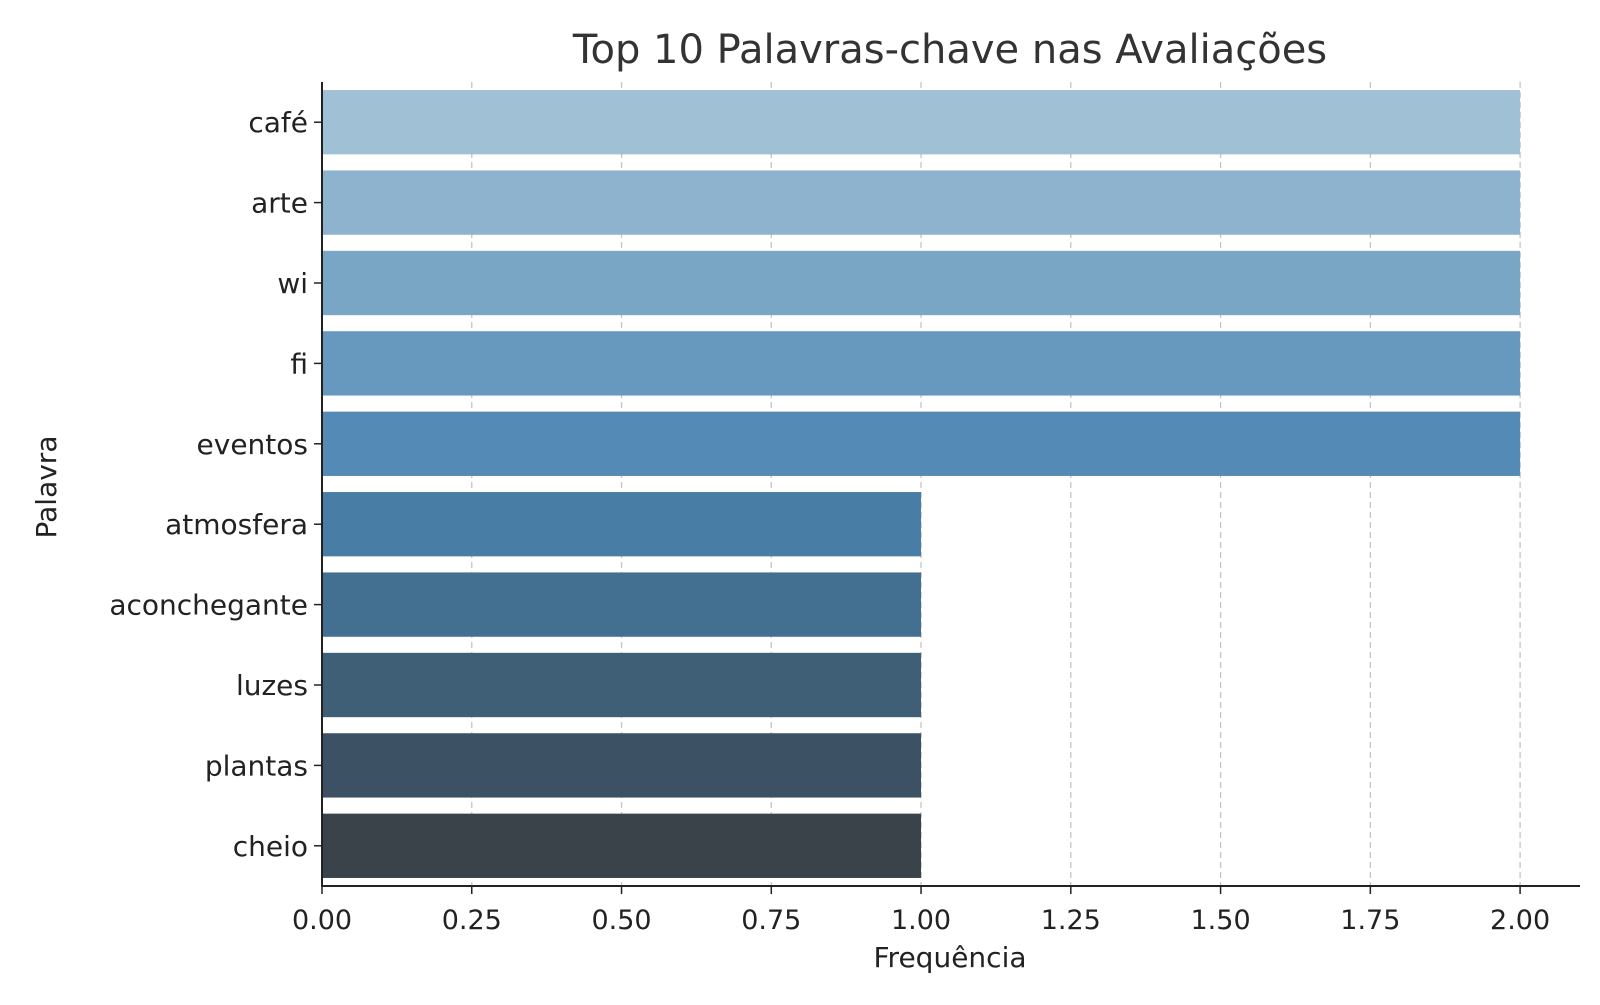 Image resolution: width=1600 pixels, height=1005 pixels. I want to click on y-tick-label: atmosfera, so click(236, 524).